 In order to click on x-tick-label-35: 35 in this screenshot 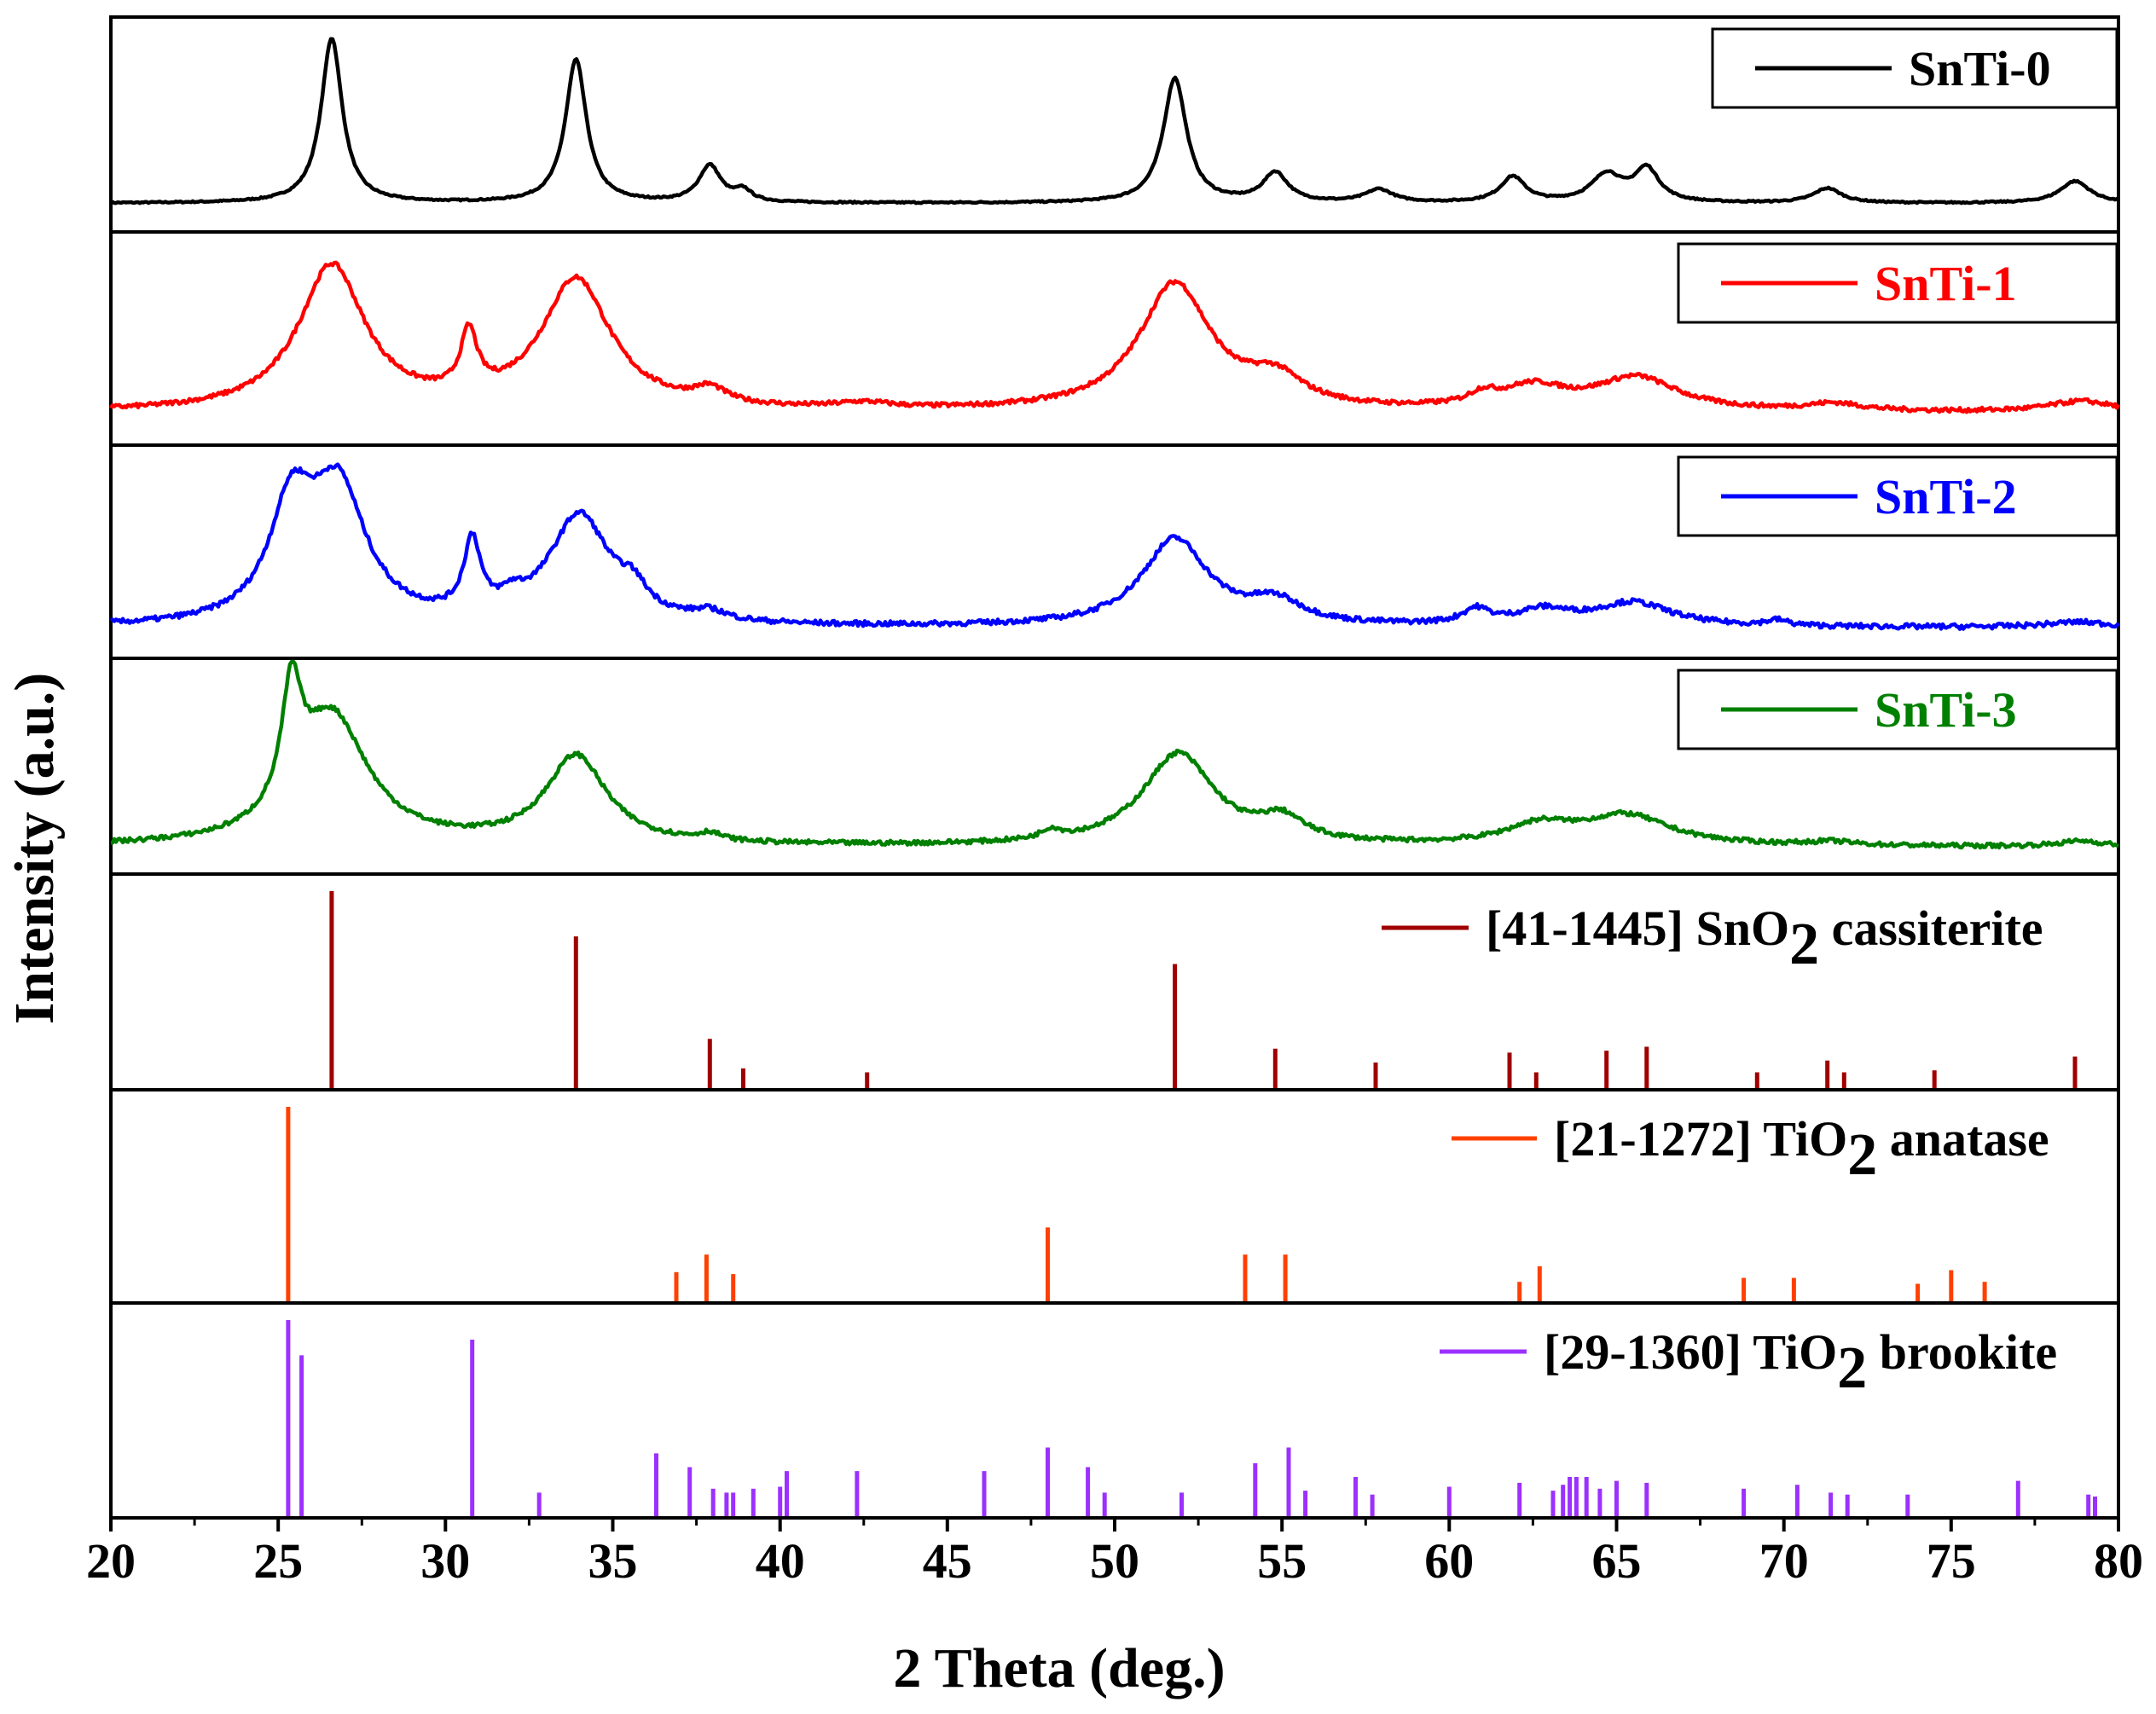, I will do `click(613, 1561)`.